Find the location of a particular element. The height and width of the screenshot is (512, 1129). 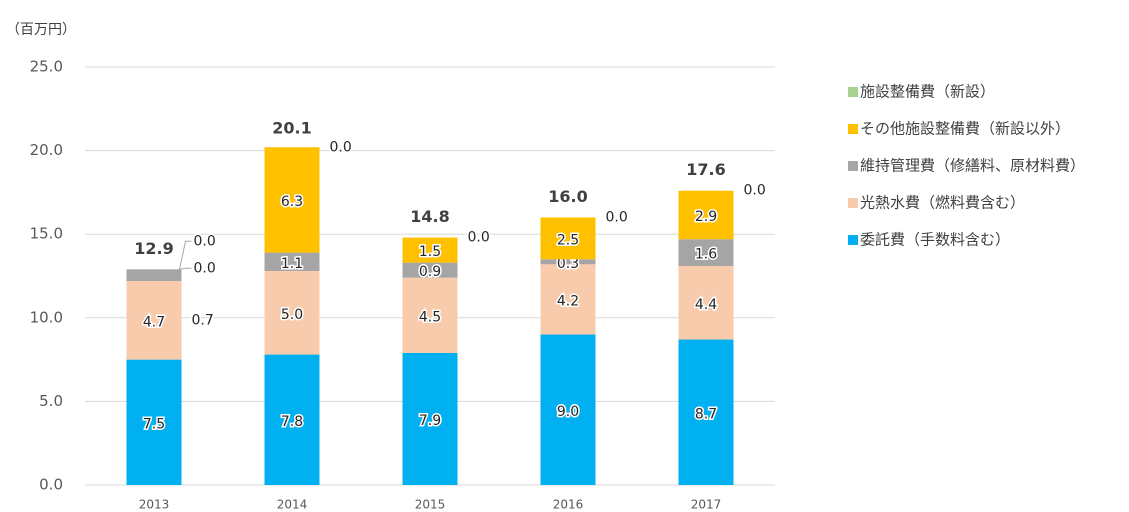

total-label: 16.0 is located at coordinates (567, 196).